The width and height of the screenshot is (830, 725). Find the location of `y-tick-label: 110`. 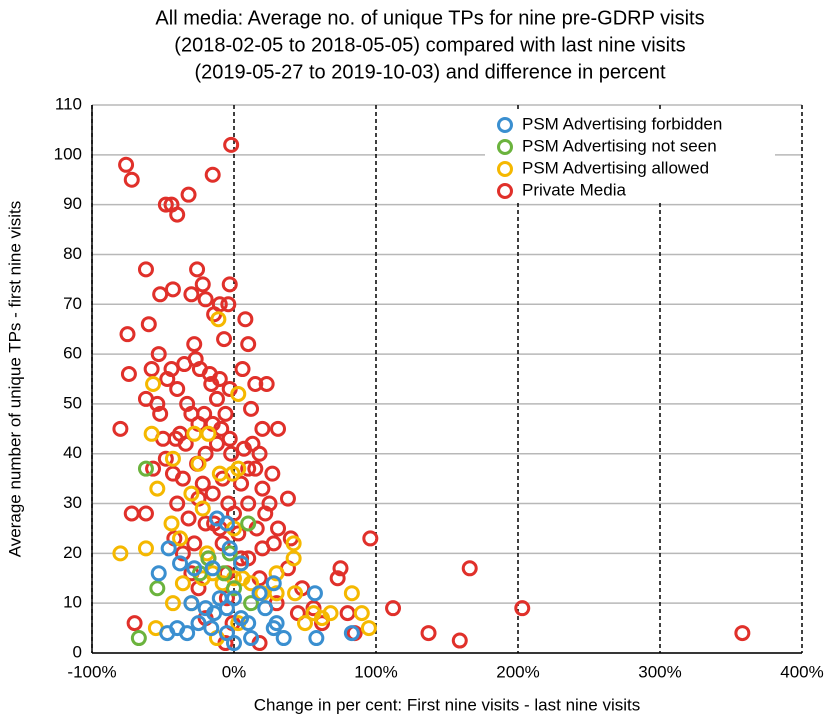

y-tick-label: 110 is located at coordinates (68, 103).